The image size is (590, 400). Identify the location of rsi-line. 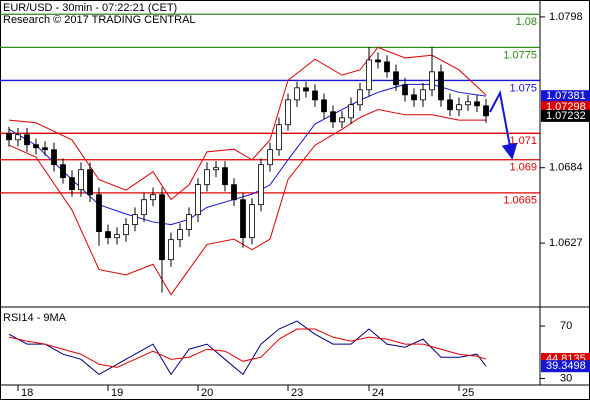
(247, 348).